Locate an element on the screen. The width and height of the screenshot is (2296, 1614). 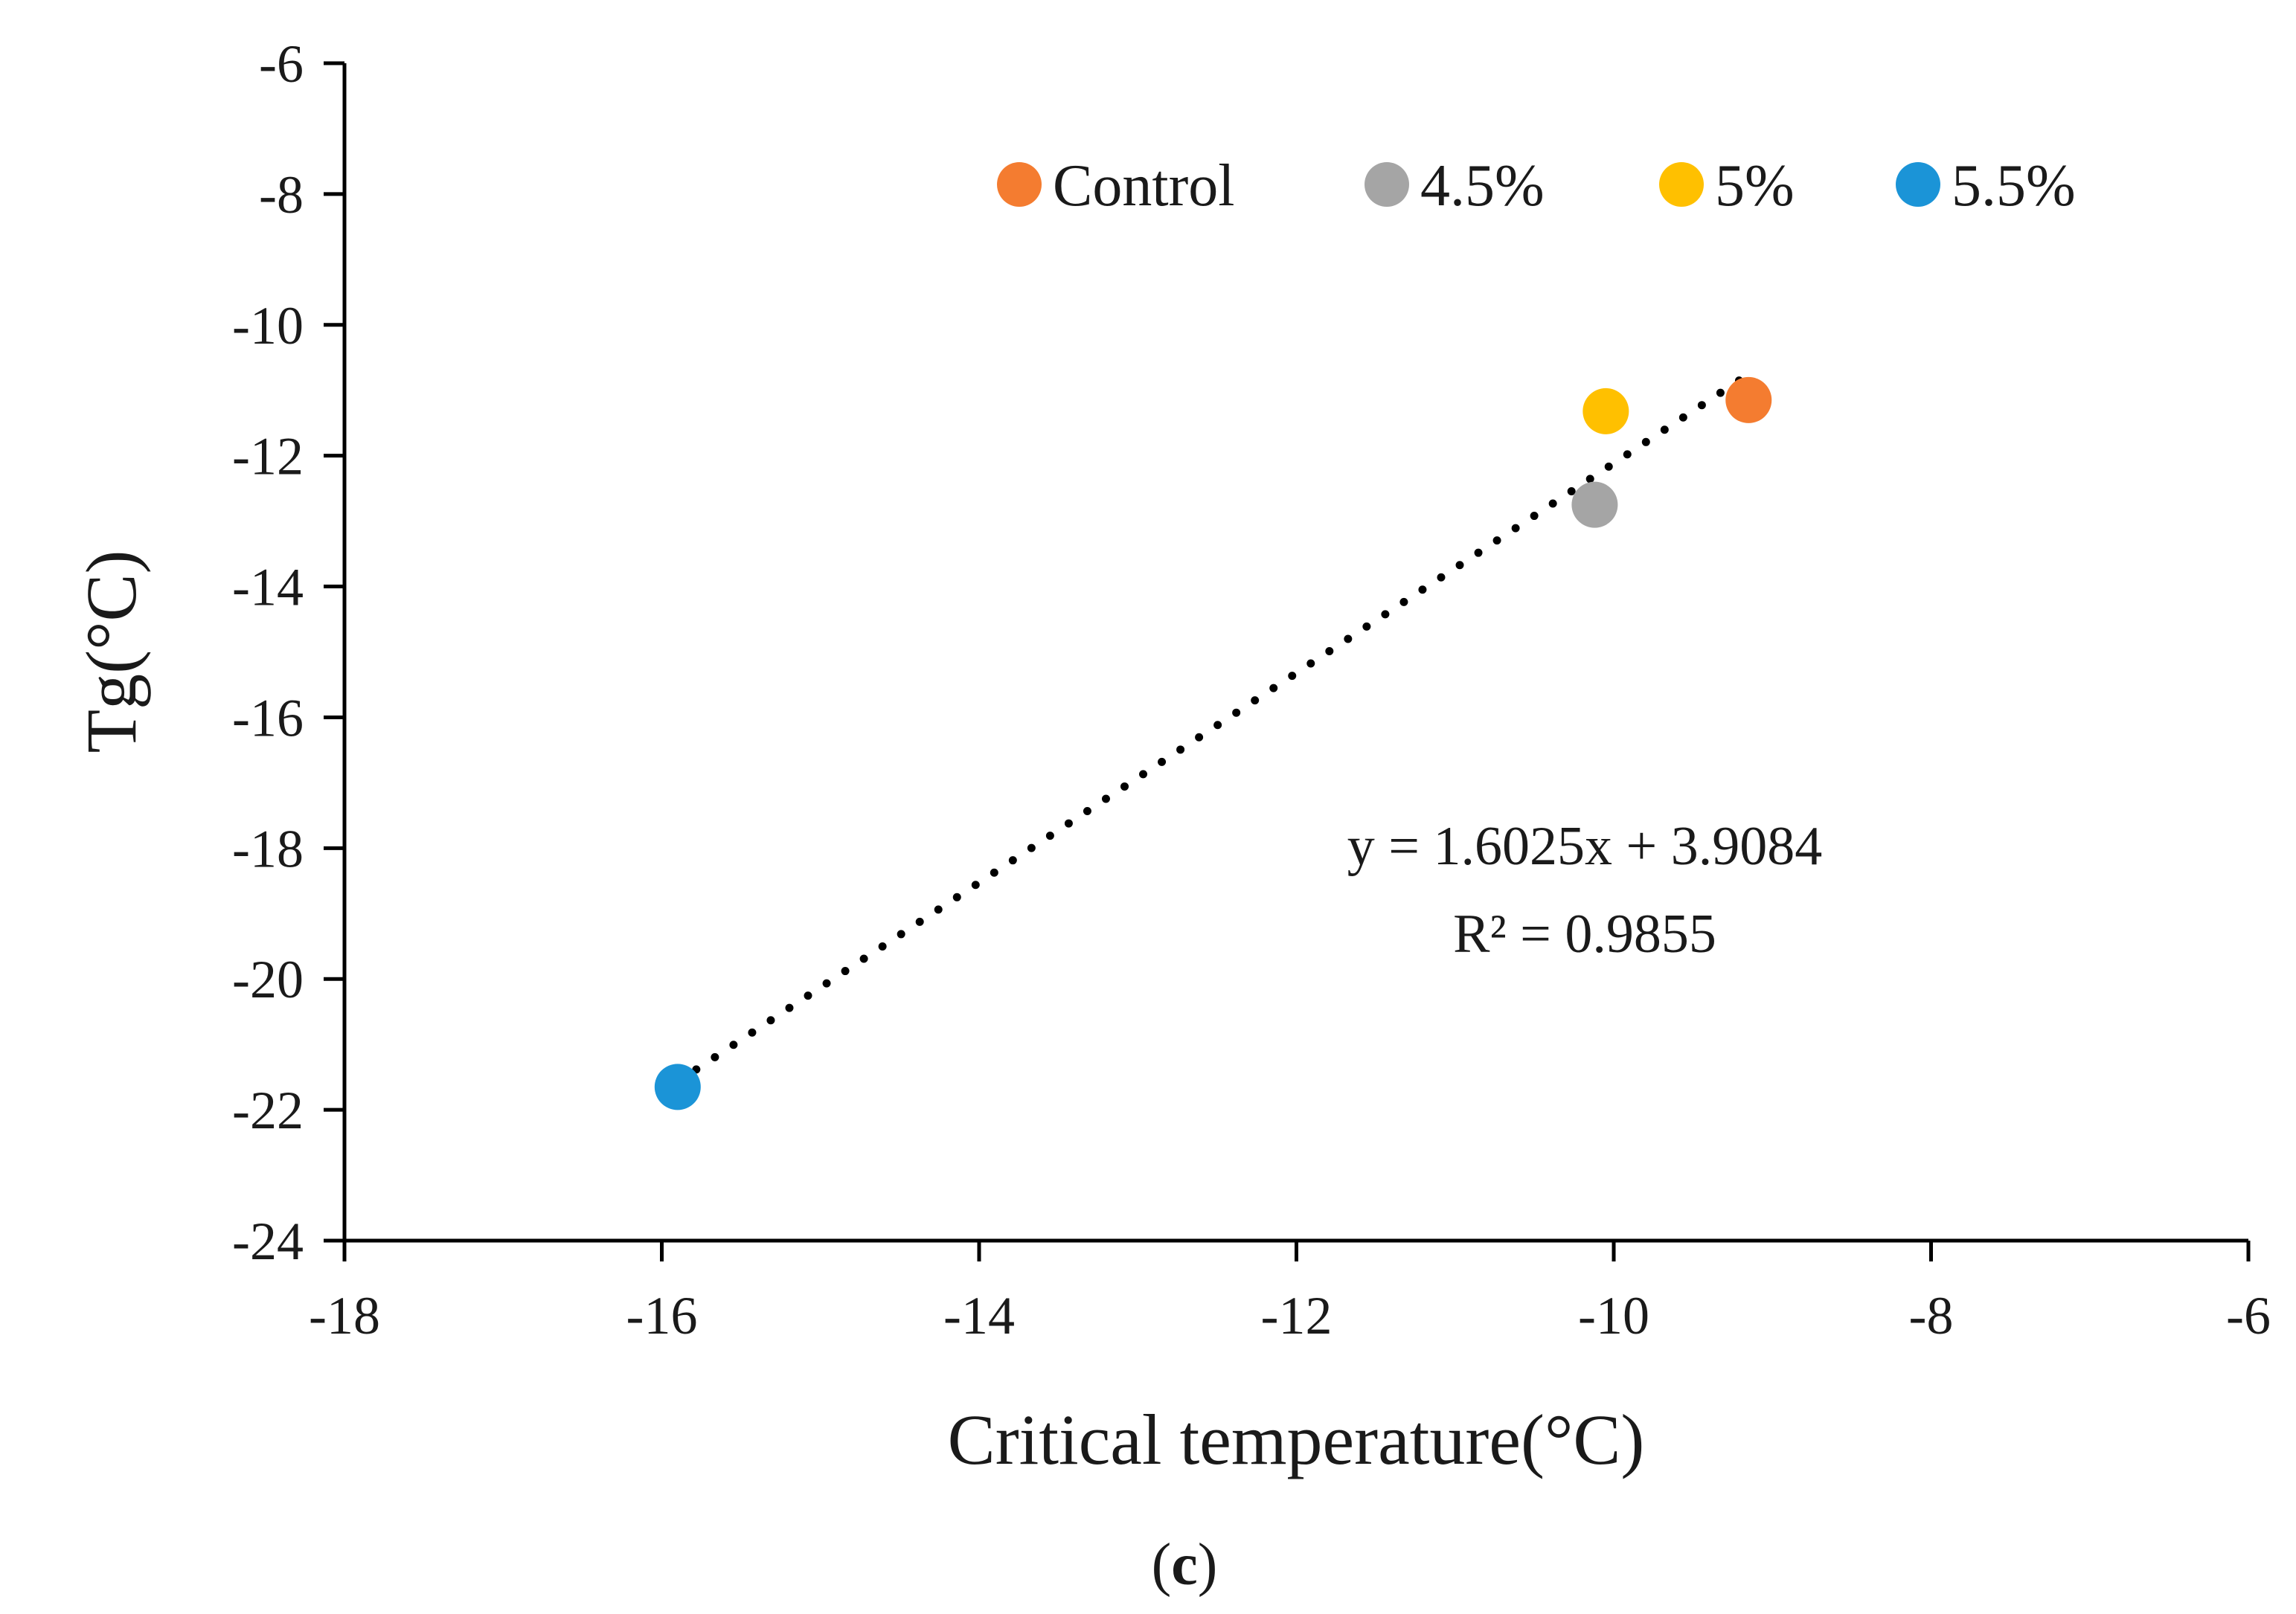
y-tick-label: -20 is located at coordinates (268, 980).